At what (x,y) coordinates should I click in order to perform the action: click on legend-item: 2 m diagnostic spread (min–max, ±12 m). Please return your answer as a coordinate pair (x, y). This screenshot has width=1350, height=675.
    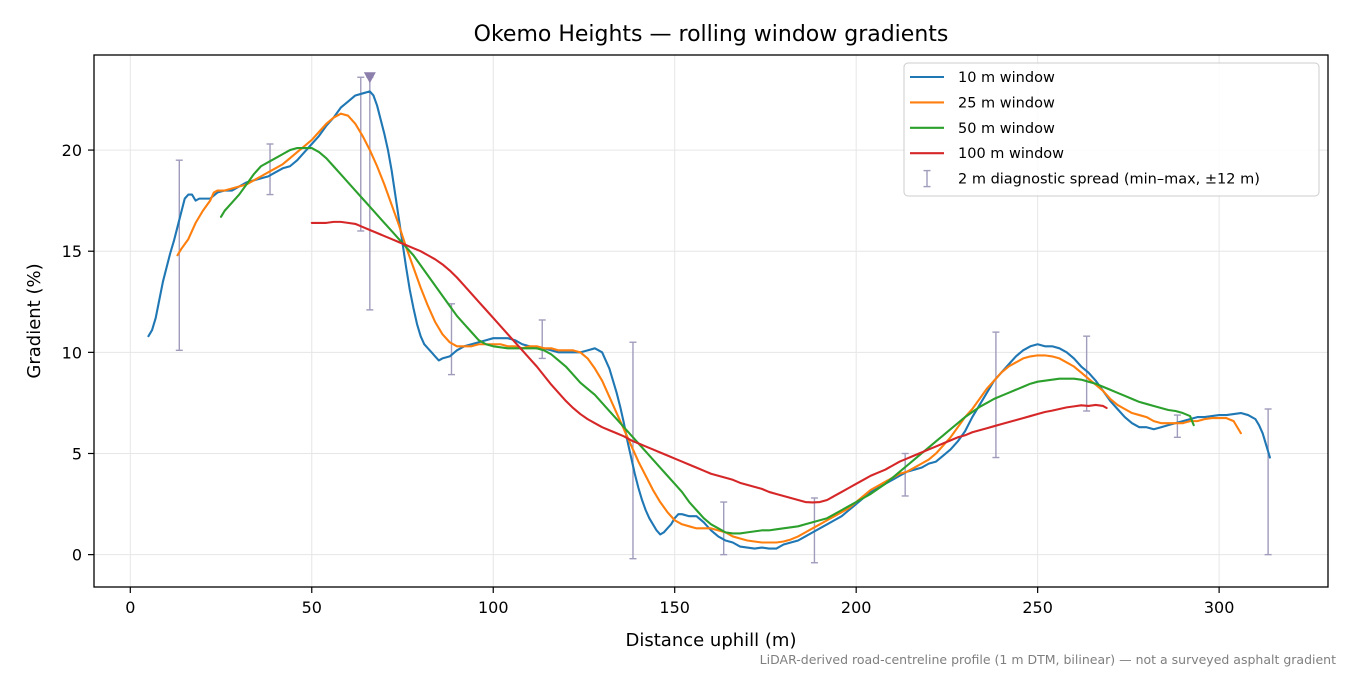
    Looking at the image, I should click on (1091, 178).